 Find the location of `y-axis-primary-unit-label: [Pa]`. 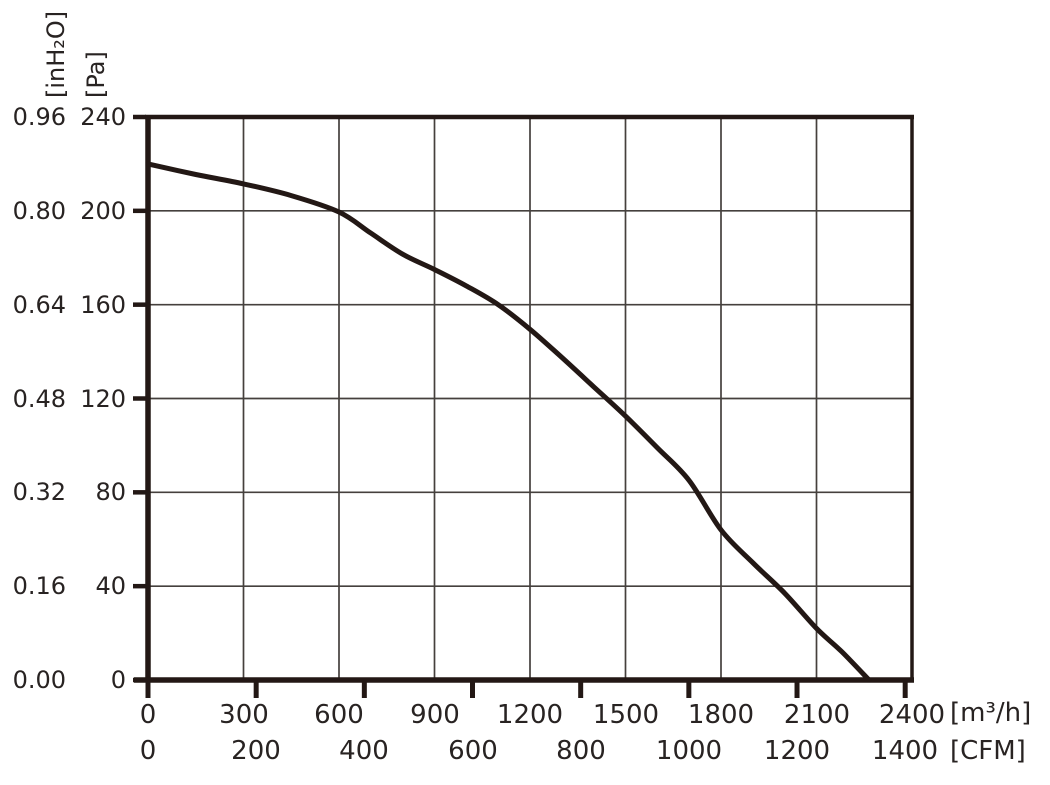

y-axis-primary-unit-label: [Pa] is located at coordinates (96, 74).